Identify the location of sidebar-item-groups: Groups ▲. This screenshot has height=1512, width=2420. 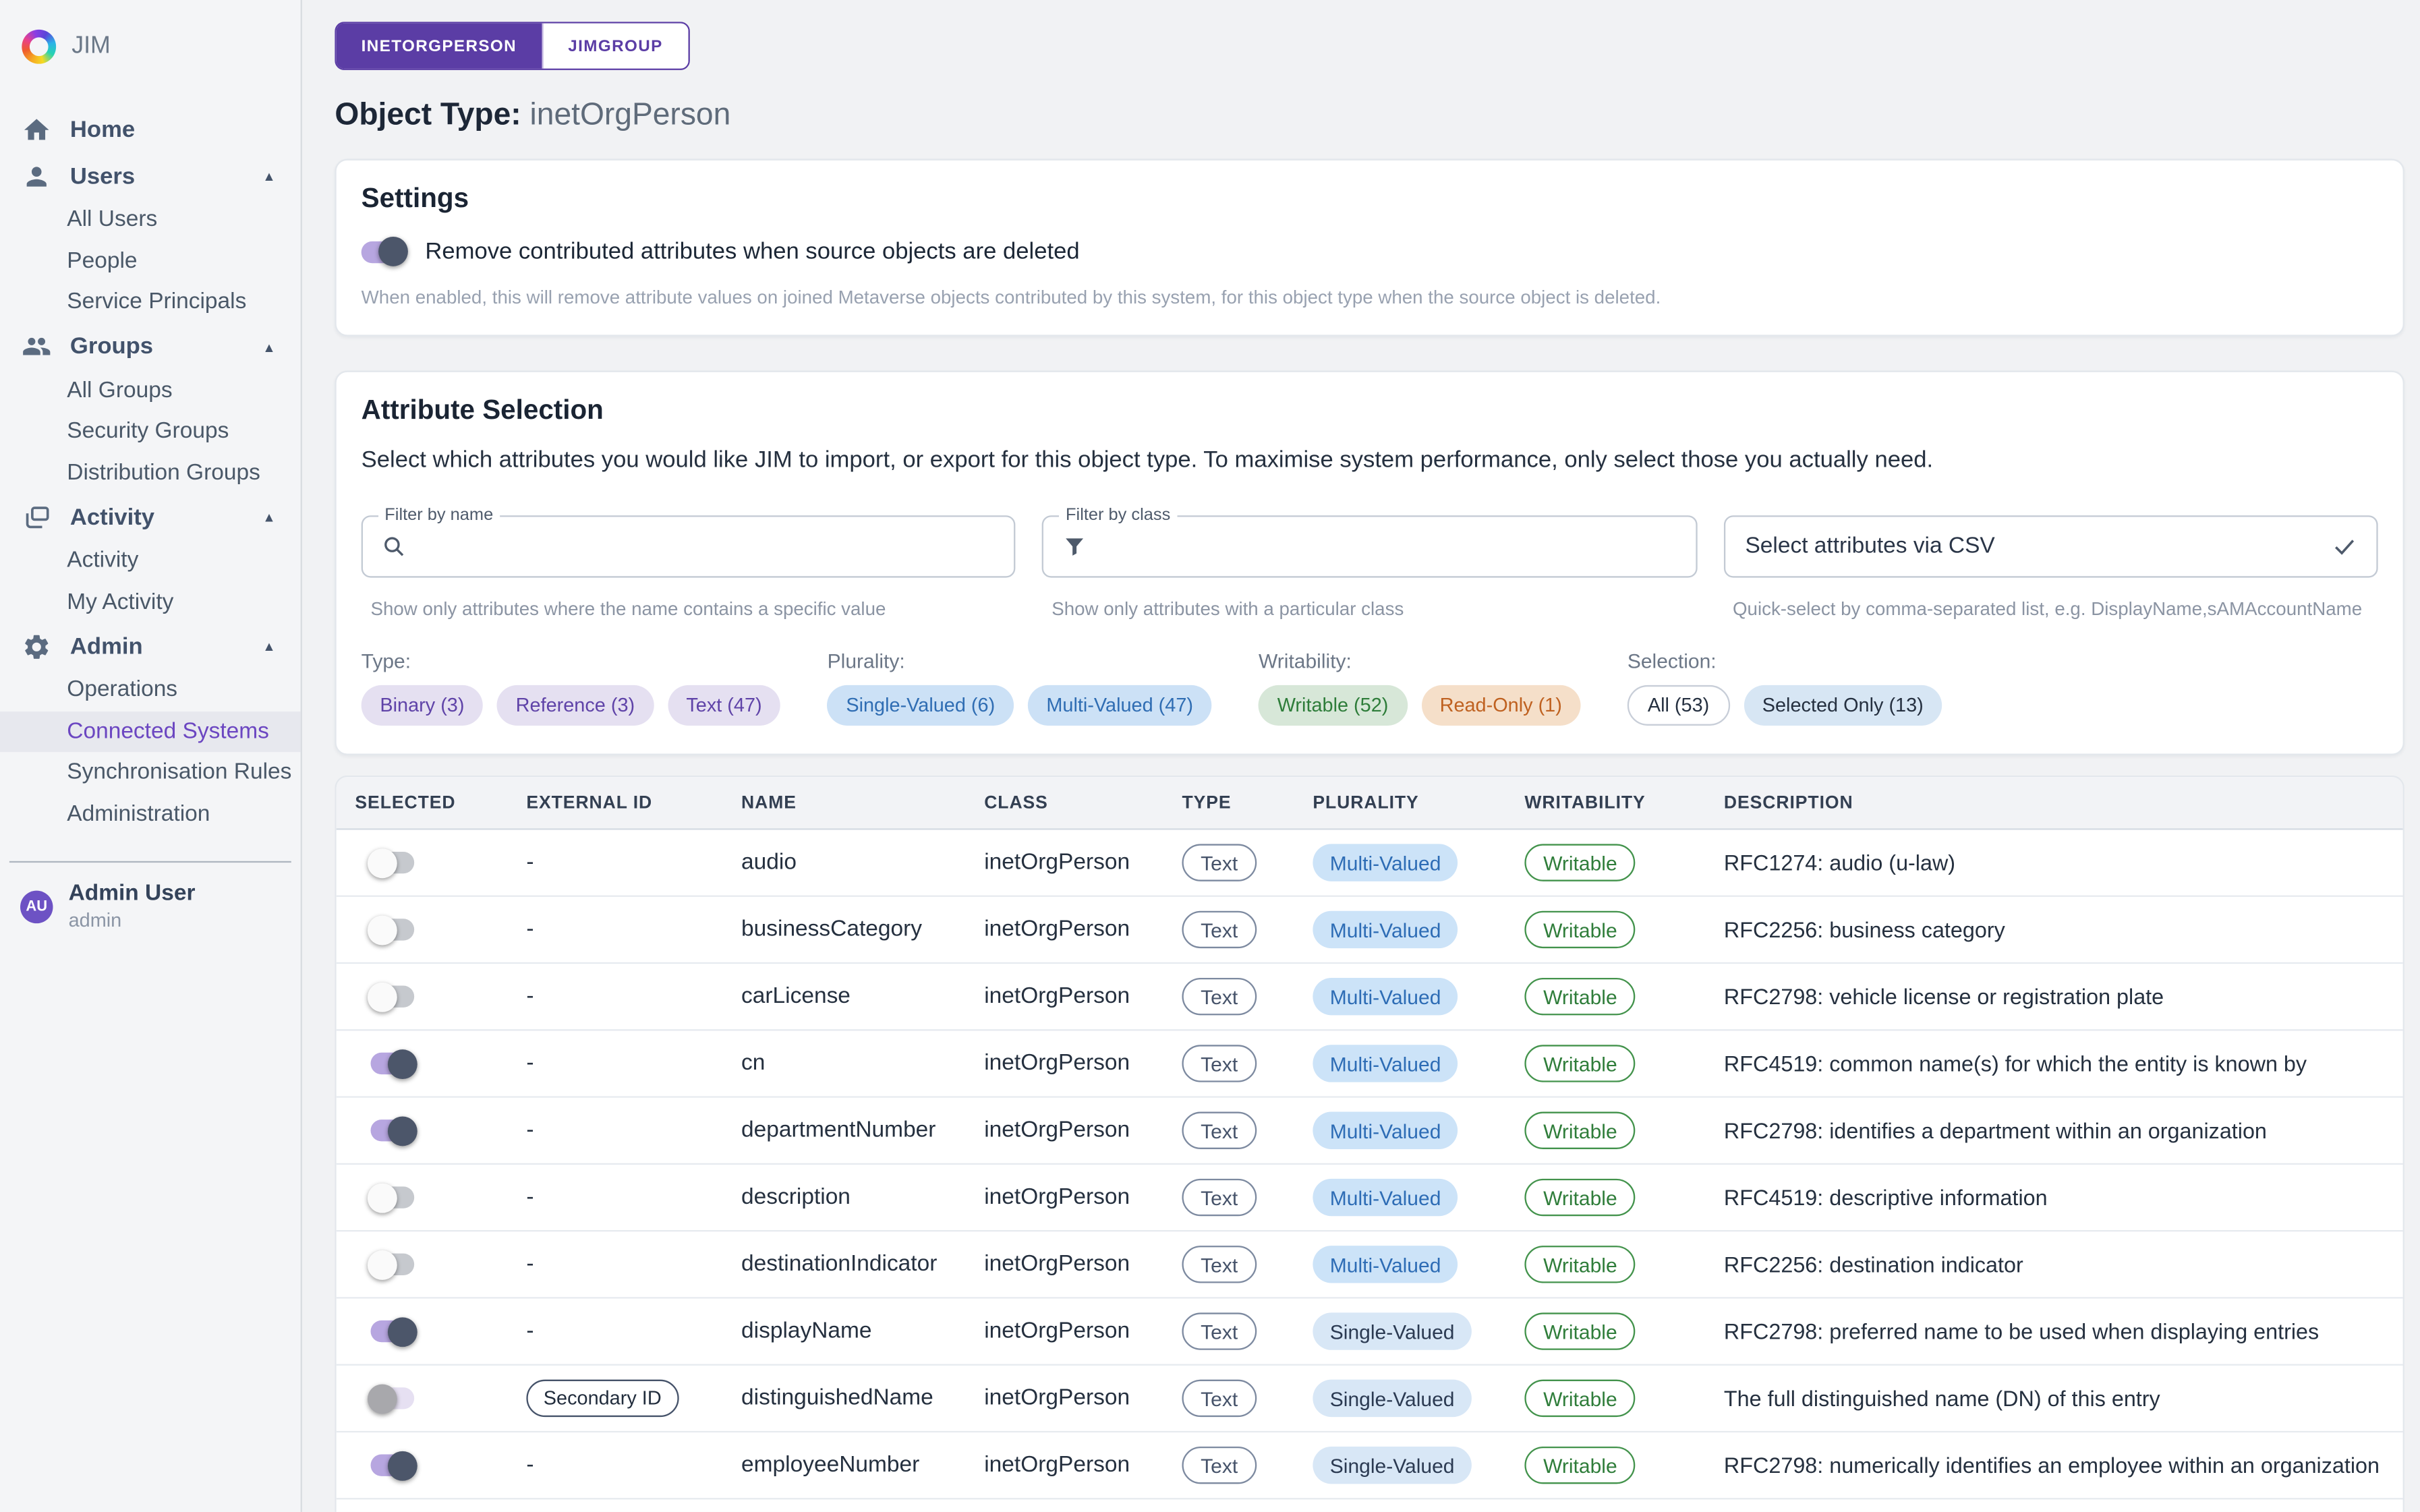
(150, 346).